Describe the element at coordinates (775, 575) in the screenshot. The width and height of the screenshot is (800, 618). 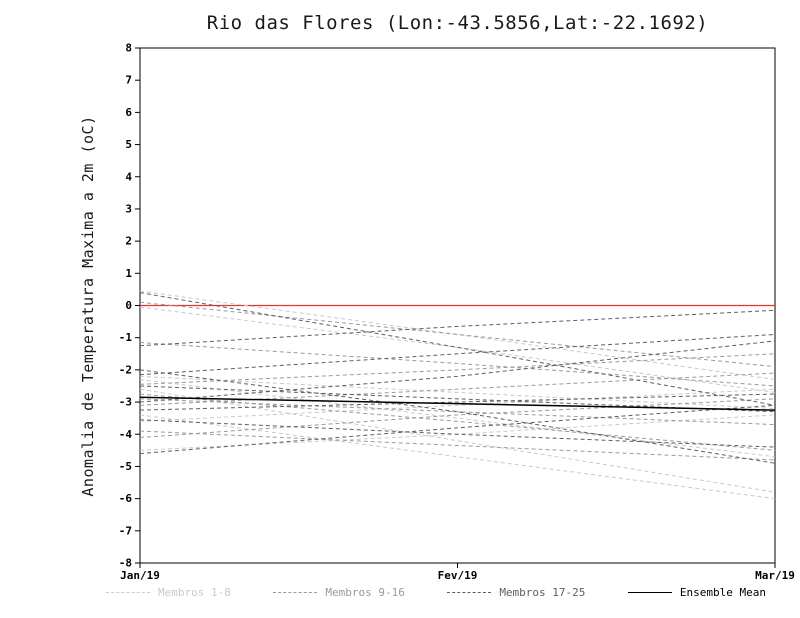
I see `x-tick-label: Mar/19` at that location.